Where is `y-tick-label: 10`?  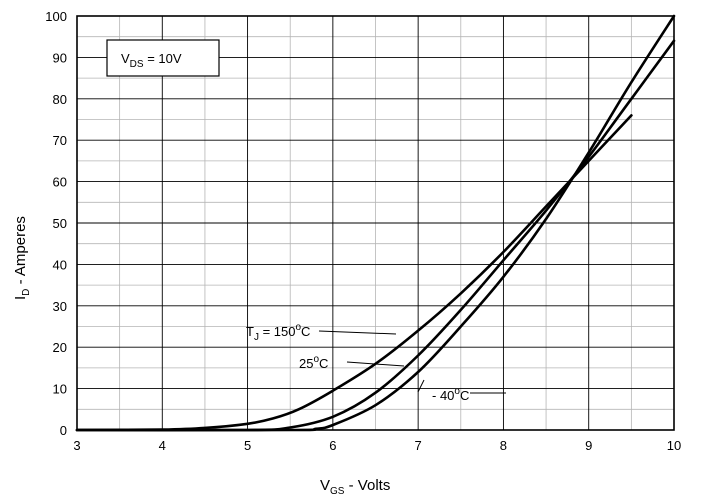
y-tick-label: 10 is located at coordinates (60, 389).